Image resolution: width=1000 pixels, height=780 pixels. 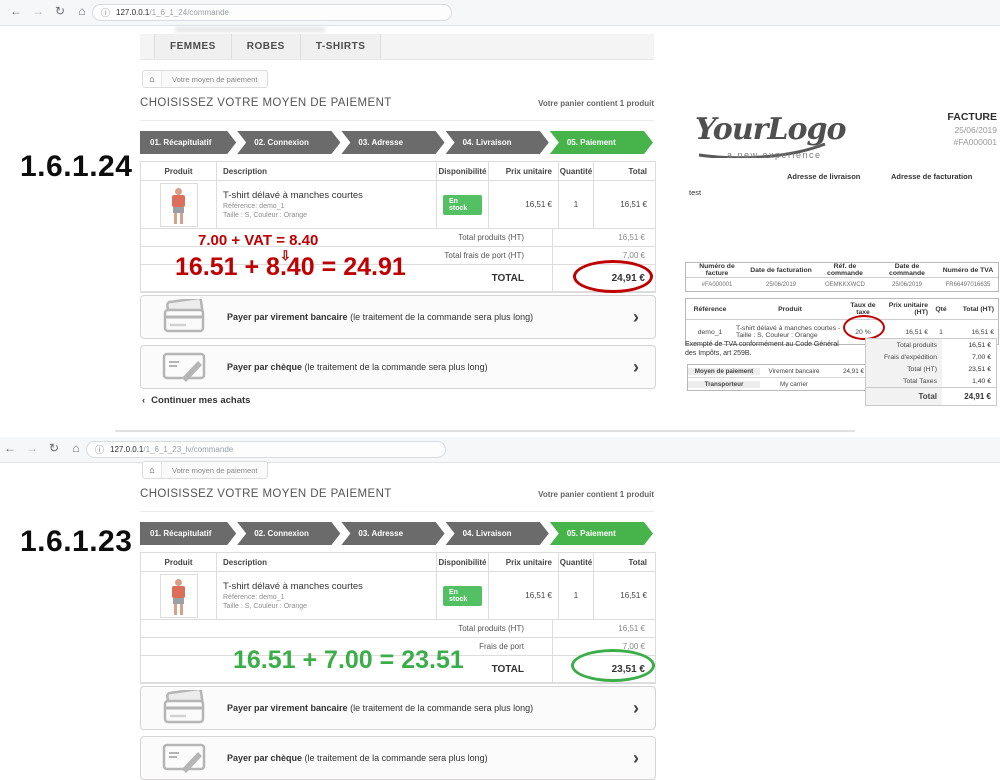 What do you see at coordinates (266, 449) in the screenshot?
I see `address-bar: ⓘ 127.0.0.1 /1_6_1_23_lv/commande` at bounding box center [266, 449].